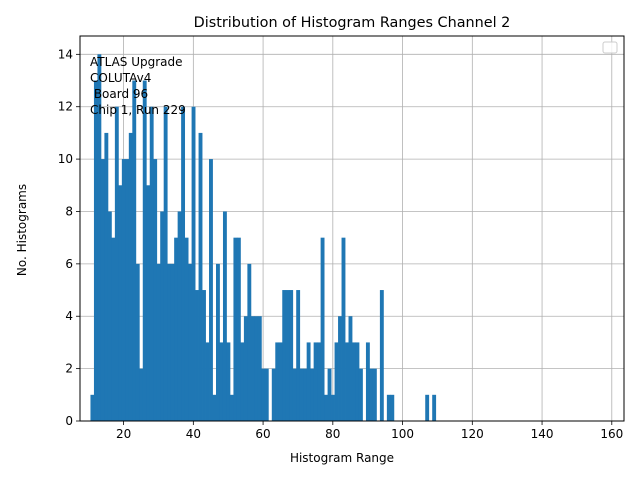 The height and width of the screenshot is (480, 640). What do you see at coordinates (402, 434) in the screenshot?
I see `x-tick-label: 100` at bounding box center [402, 434].